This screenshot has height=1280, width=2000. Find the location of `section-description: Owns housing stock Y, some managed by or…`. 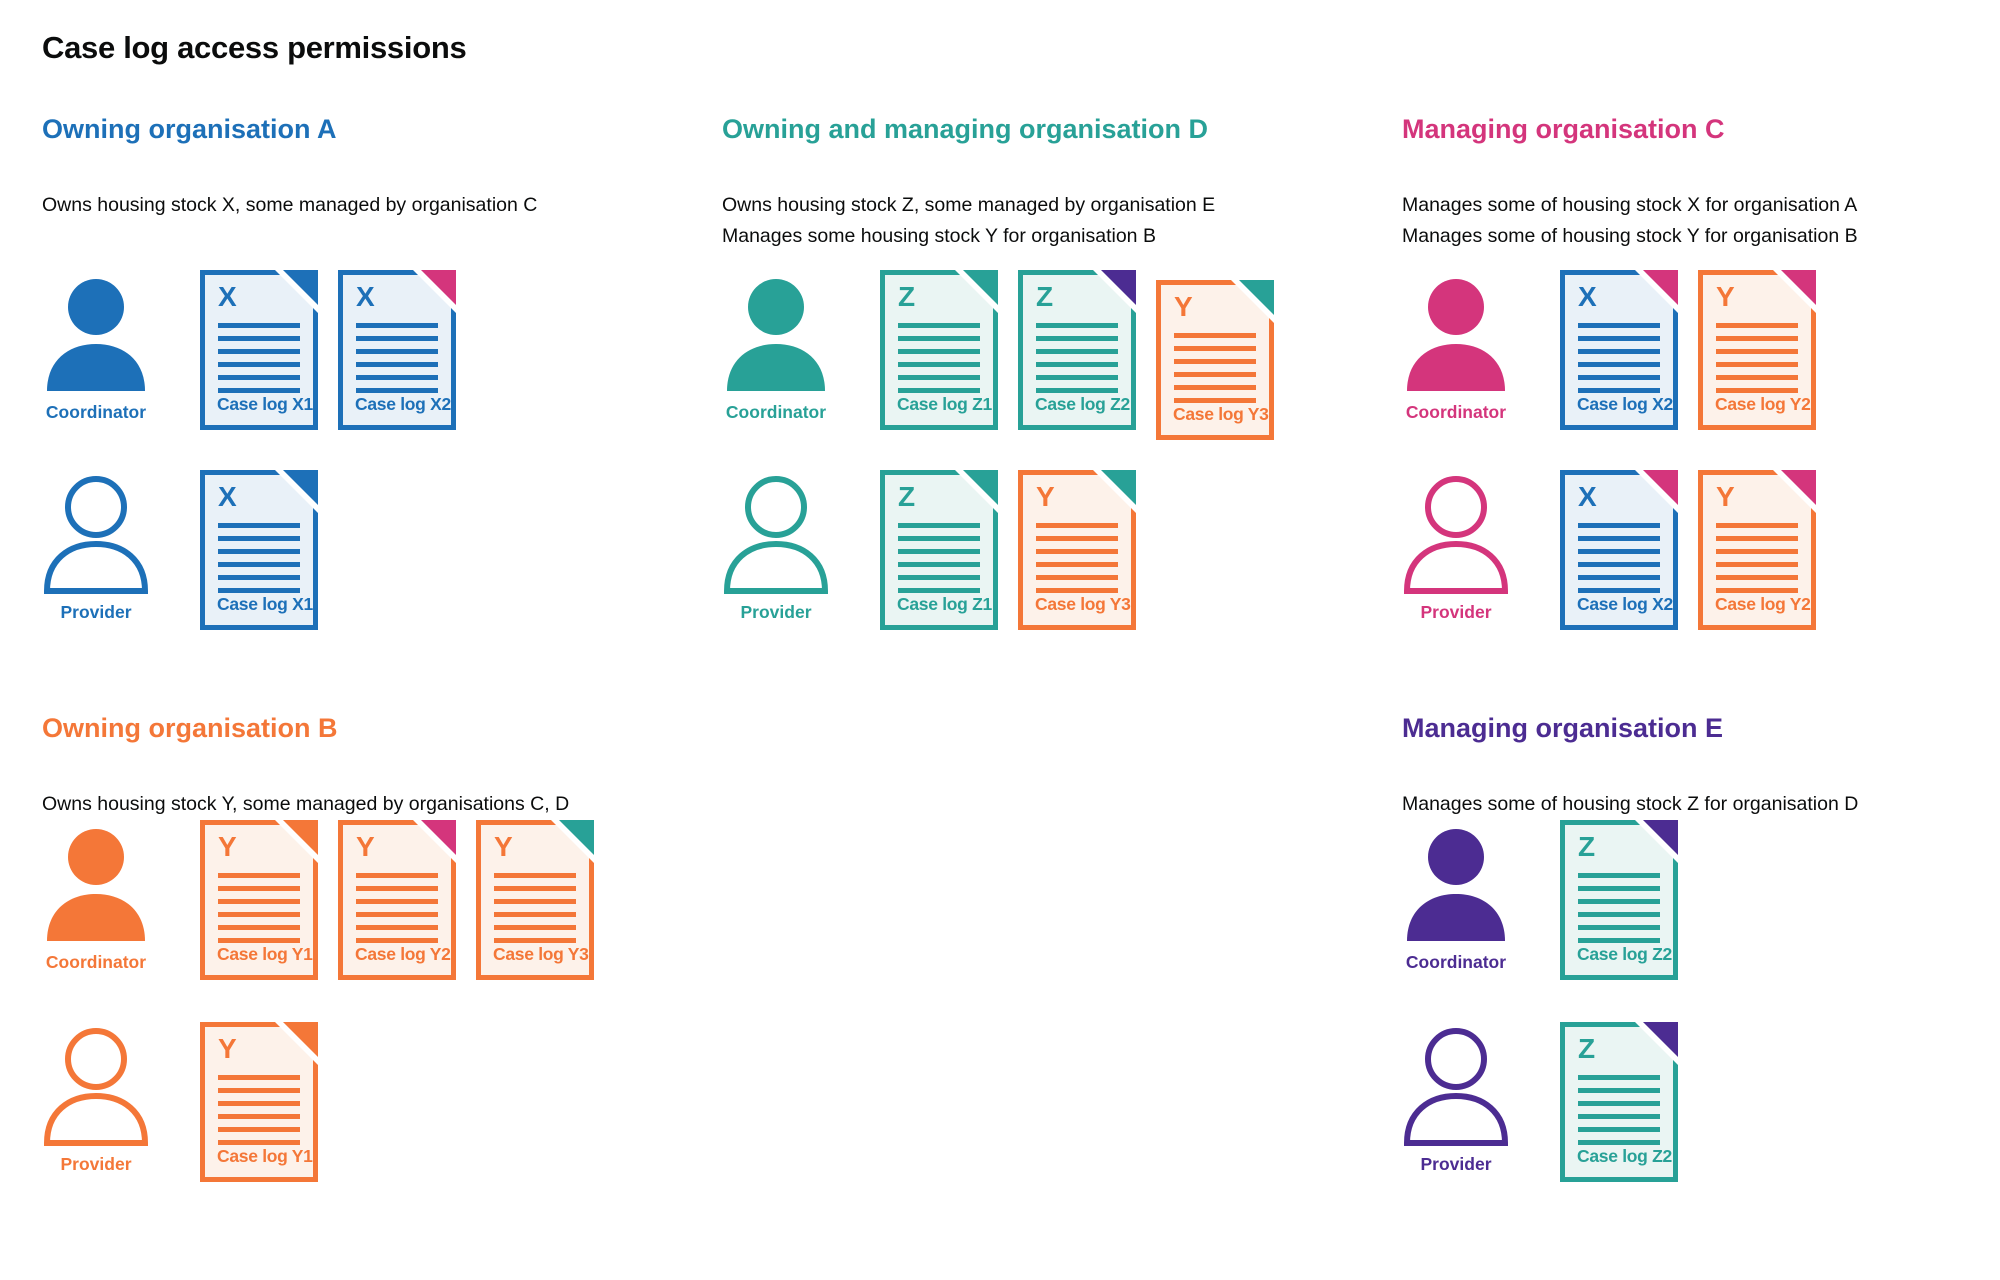

section-description: Owns housing stock Y, some managed by or… is located at coordinates (382, 804).